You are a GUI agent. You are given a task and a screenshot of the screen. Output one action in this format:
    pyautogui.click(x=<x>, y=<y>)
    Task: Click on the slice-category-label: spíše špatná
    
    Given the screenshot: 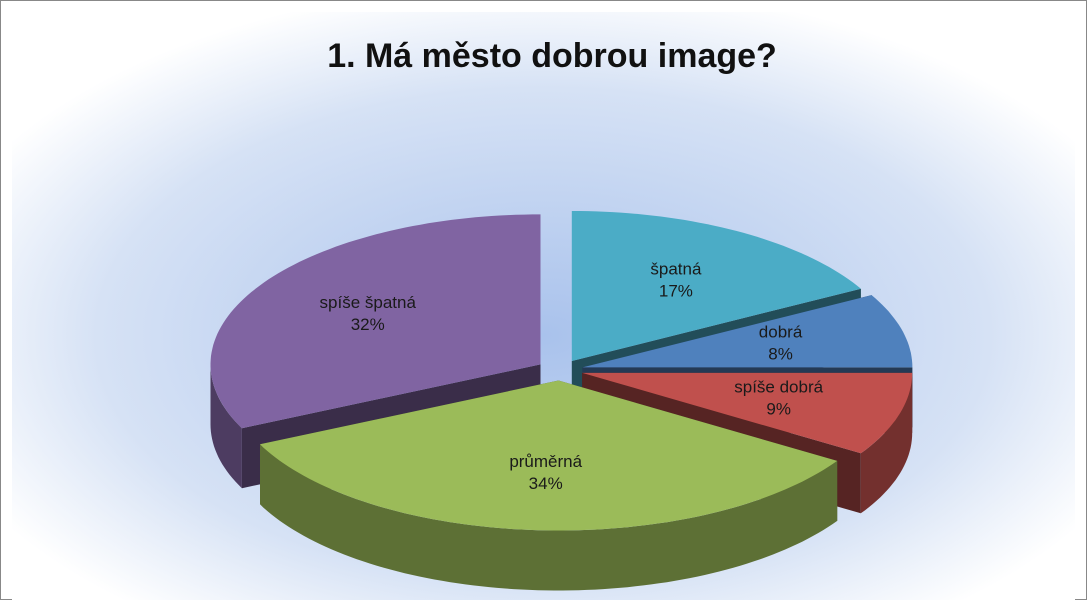 What is the action you would take?
    pyautogui.click(x=368, y=302)
    